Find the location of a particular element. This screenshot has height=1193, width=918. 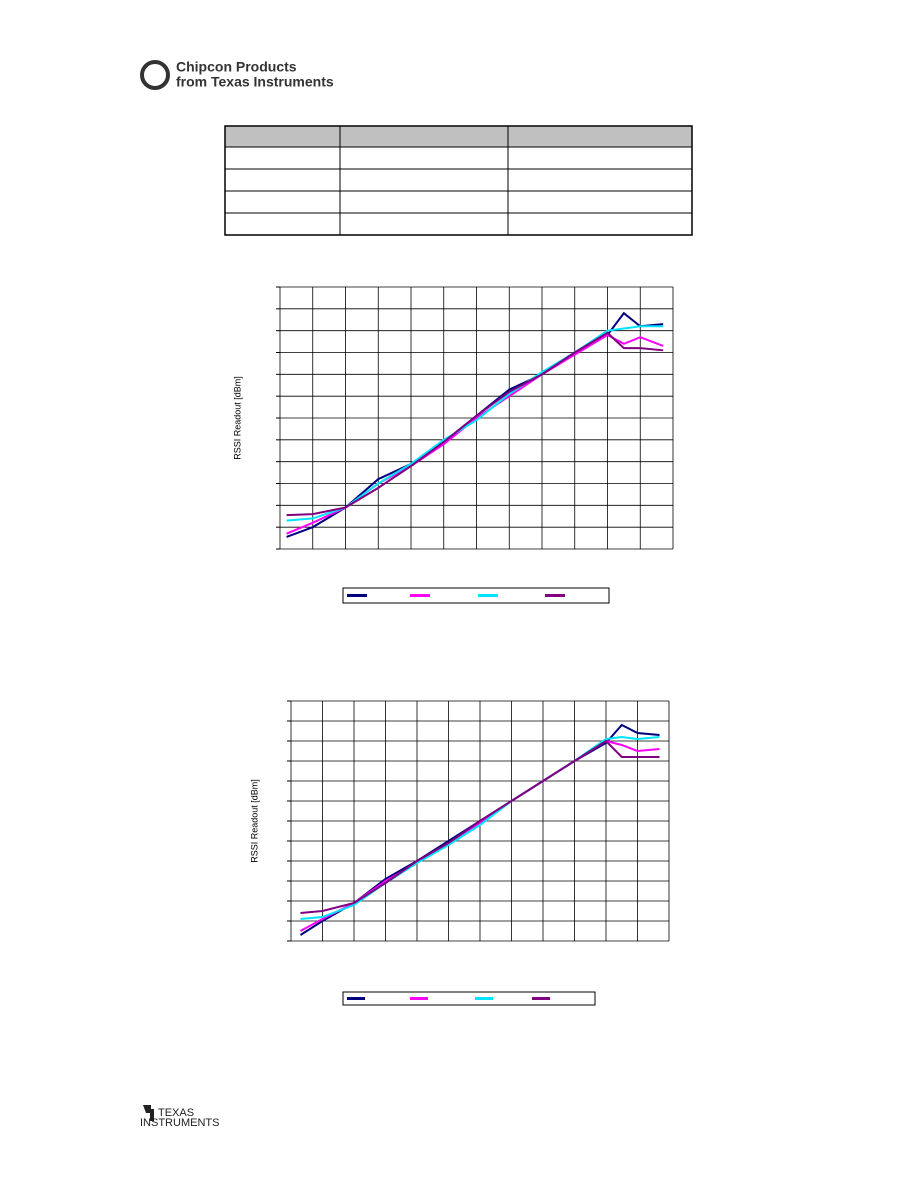

ti-logo is located at coordinates (148, 1113).